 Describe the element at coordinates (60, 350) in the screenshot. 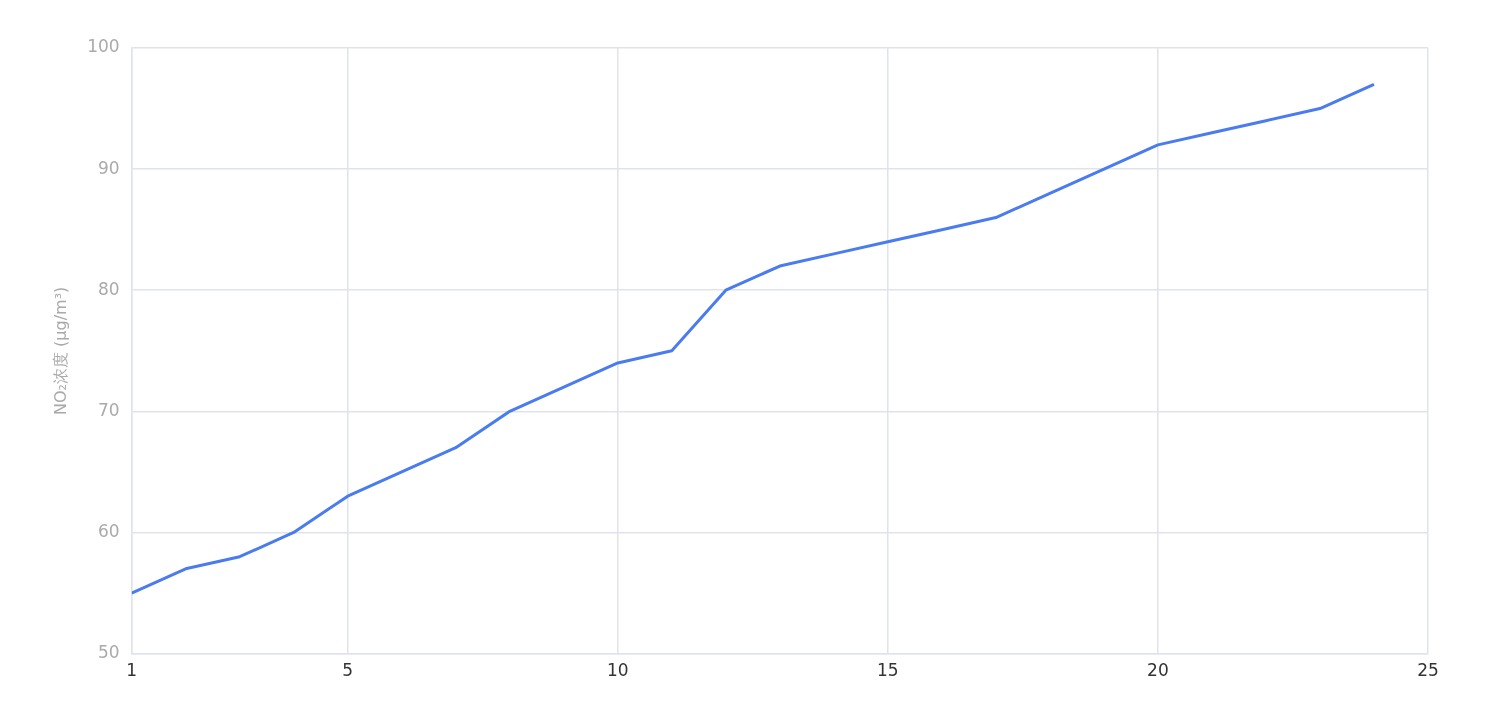

I see `y-axis-title: NO₂浓度 (μg/m³)` at that location.